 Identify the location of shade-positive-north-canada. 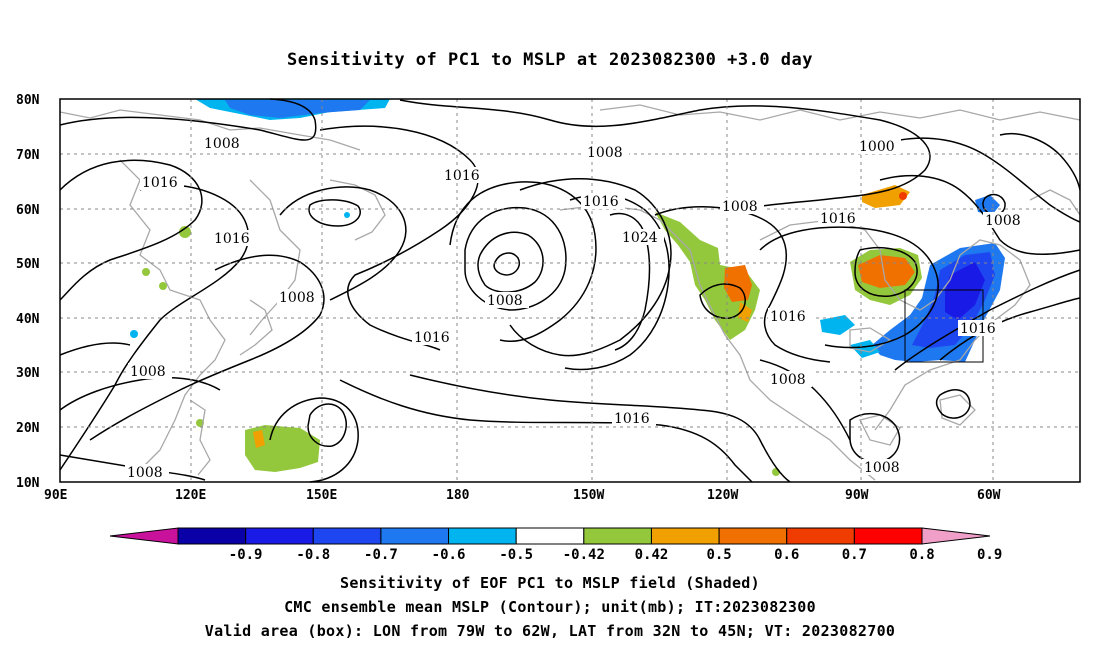
(886, 196).